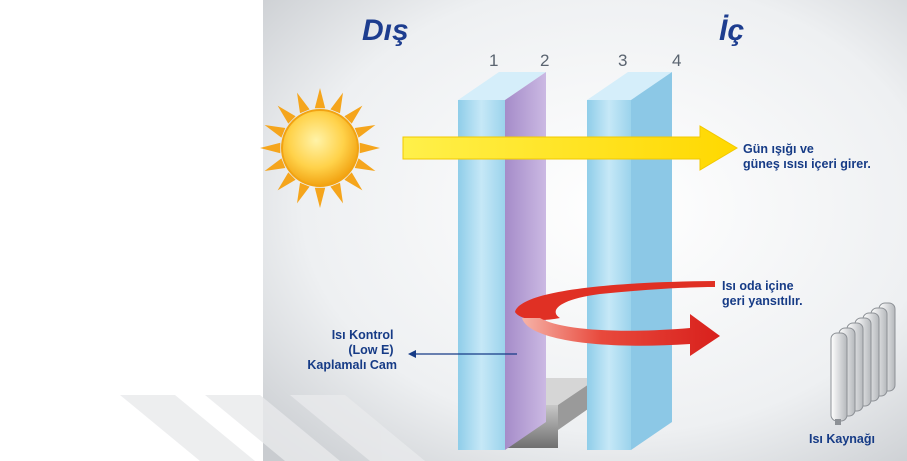 Image resolution: width=907 pixels, height=461 pixels. Describe the element at coordinates (525, 261) in the screenshot. I see `low-e-coating` at that location.